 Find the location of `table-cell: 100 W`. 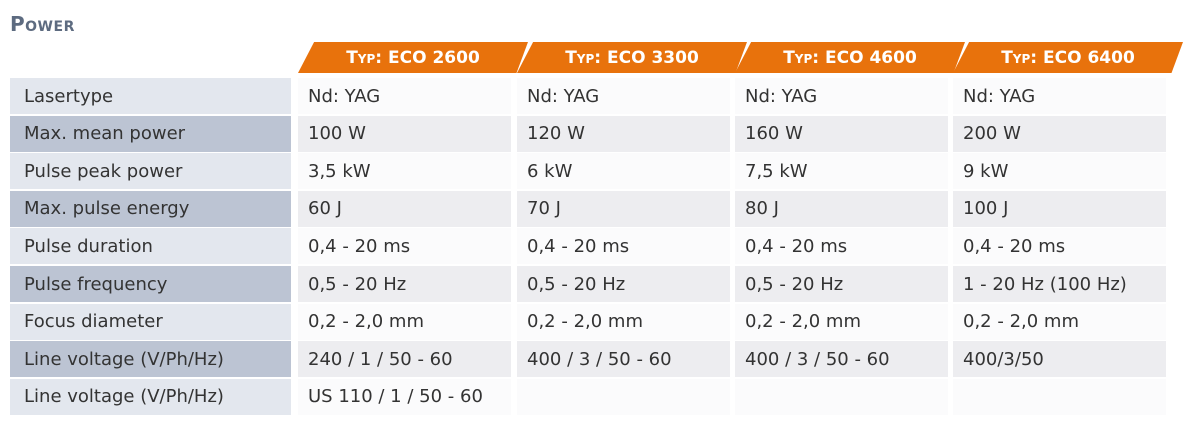

table-cell: 100 W is located at coordinates (404, 133).